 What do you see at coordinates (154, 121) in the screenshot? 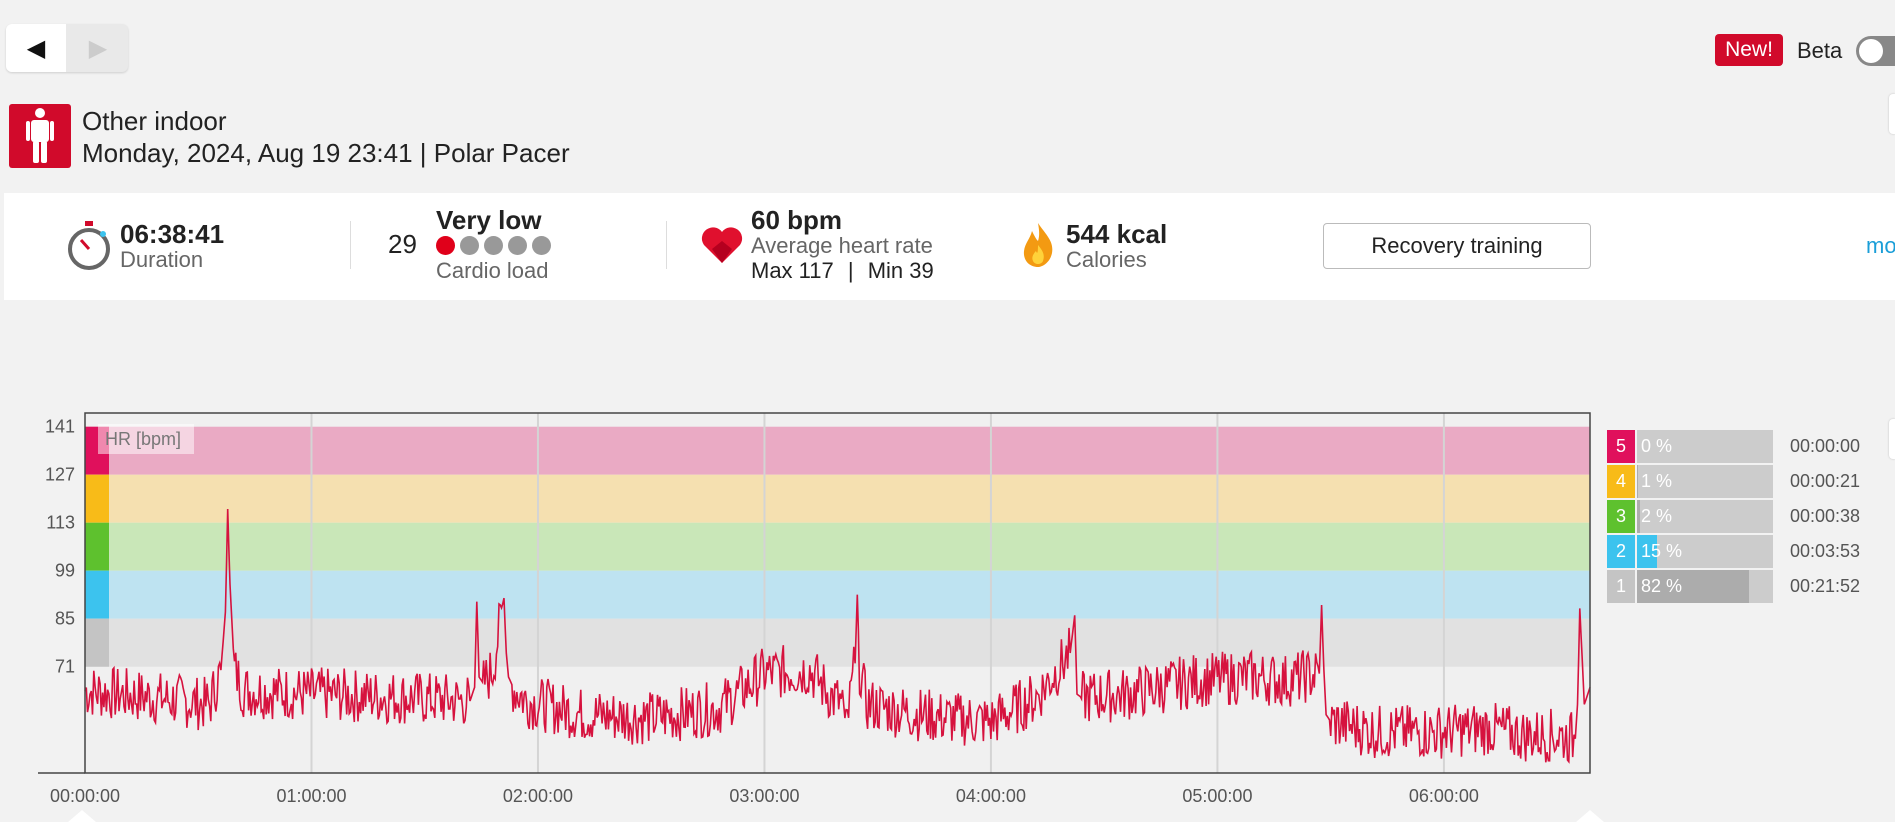
I see `sport-name: Other indoor` at bounding box center [154, 121].